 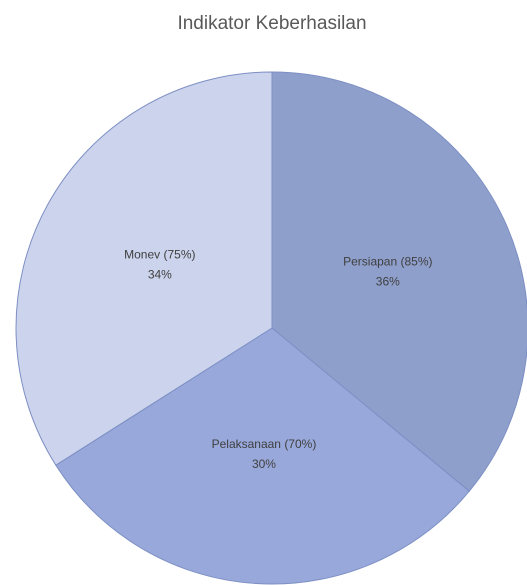 I want to click on slice-label: Monev (75%), so click(x=159, y=255).